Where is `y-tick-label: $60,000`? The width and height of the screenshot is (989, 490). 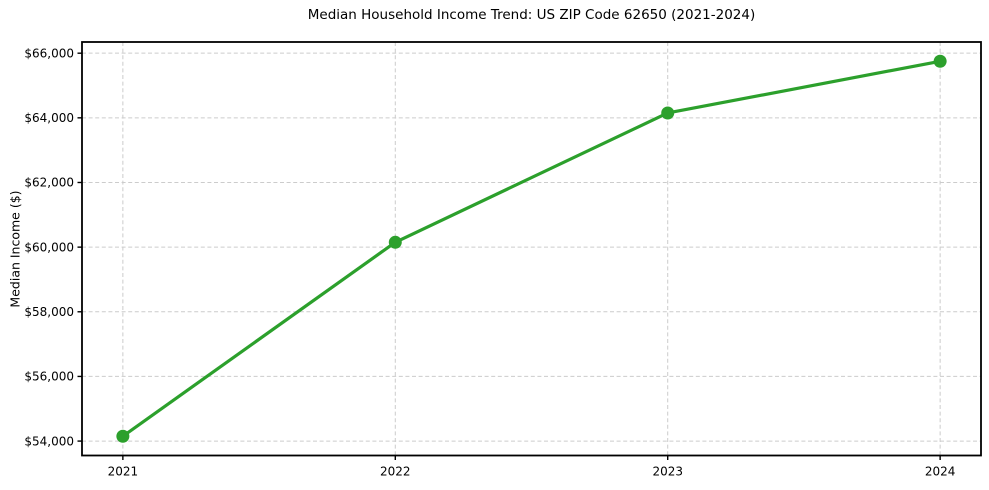 y-tick-label: $60,000 is located at coordinates (49, 247).